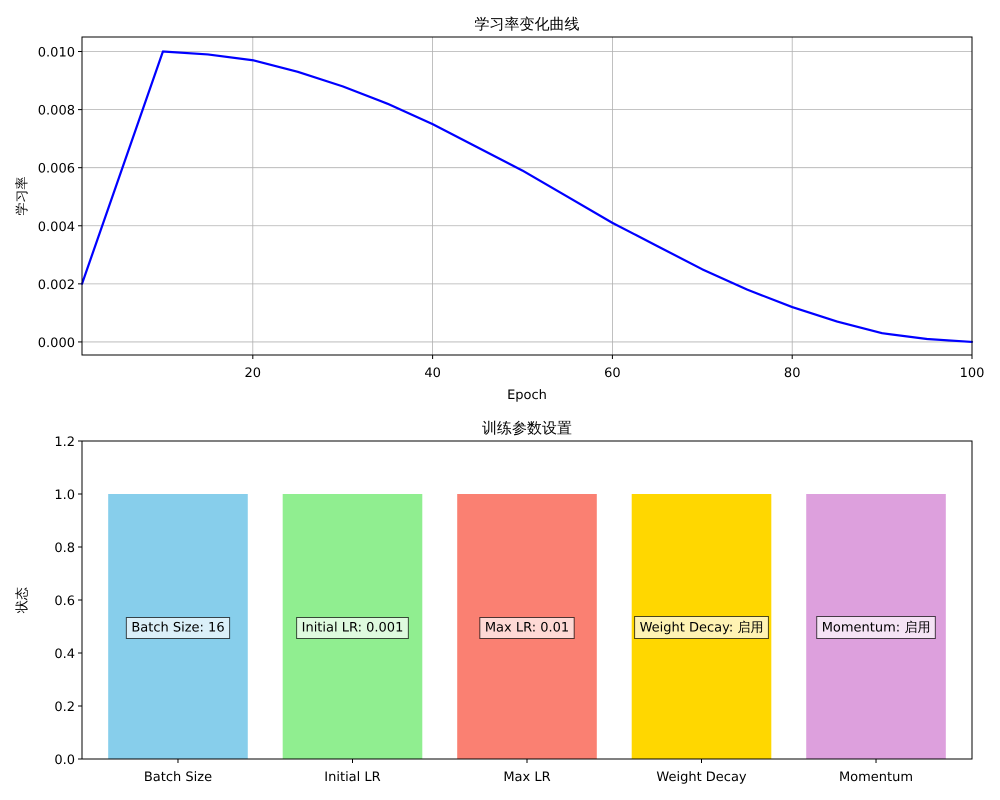  What do you see at coordinates (56, 343) in the screenshot?
I see `y-tick-label: 0.000` at bounding box center [56, 343].